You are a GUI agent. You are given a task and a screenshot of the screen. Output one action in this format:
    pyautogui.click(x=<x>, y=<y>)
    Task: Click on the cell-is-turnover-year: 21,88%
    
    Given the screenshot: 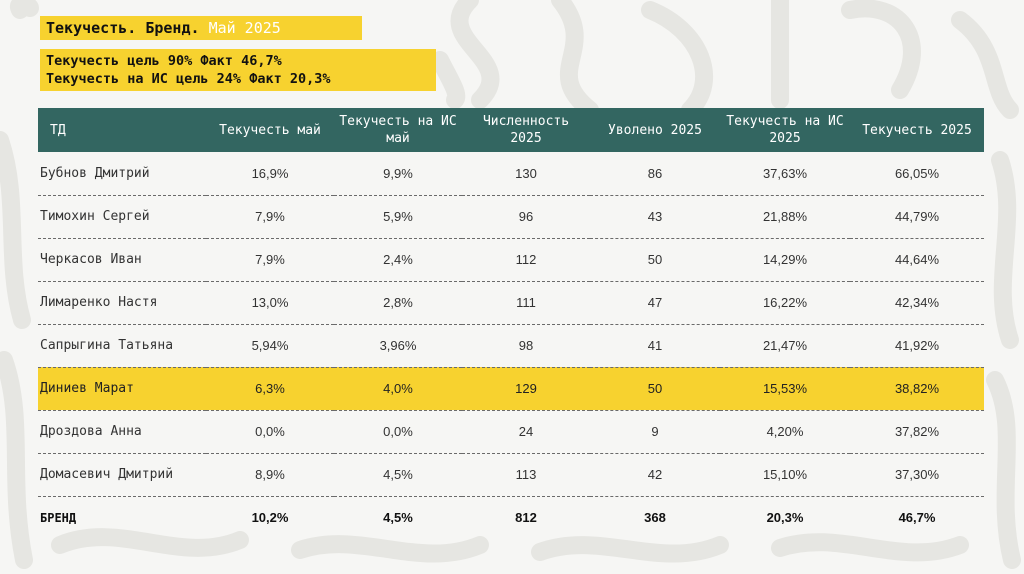 What is the action you would take?
    pyautogui.click(x=785, y=217)
    